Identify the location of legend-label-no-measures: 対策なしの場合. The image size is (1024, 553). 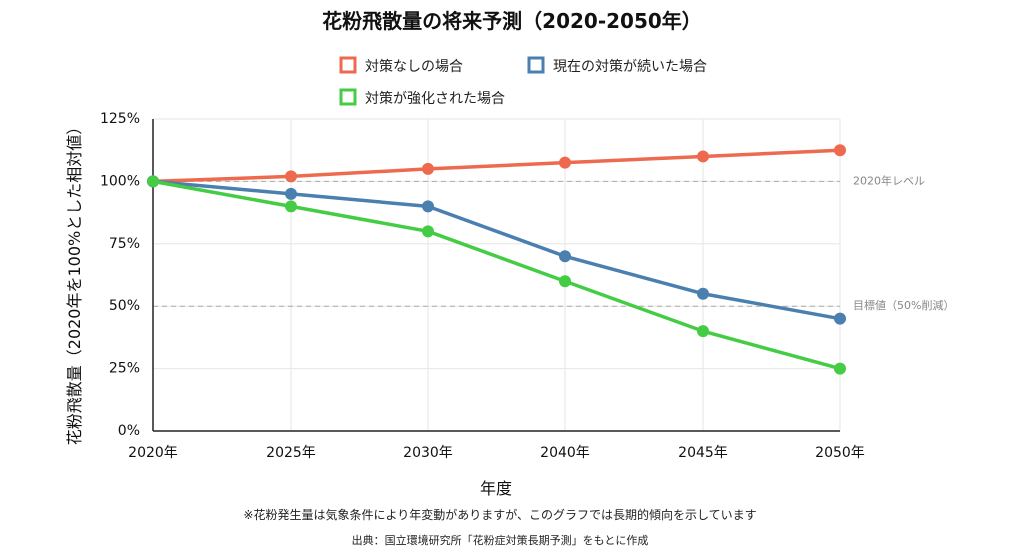
(414, 66).